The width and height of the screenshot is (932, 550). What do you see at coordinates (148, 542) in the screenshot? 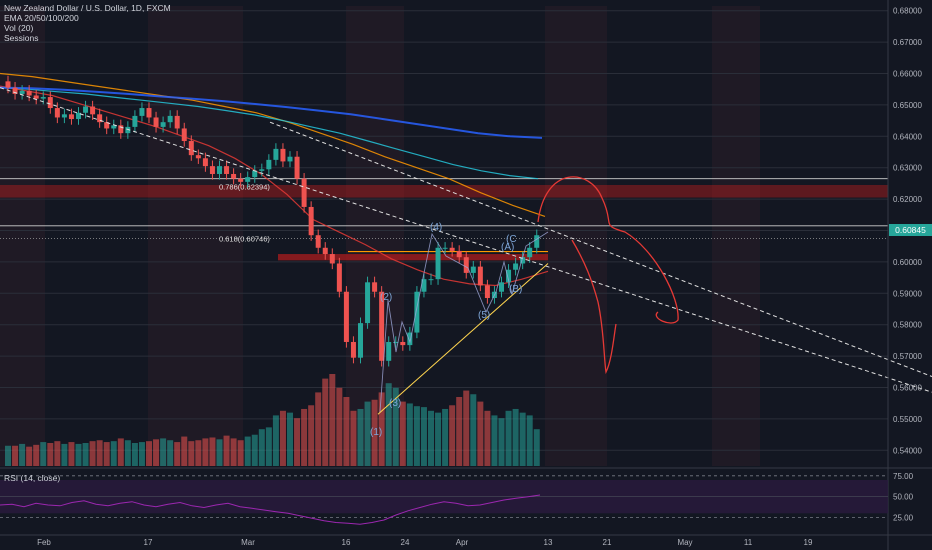
I see `time-tick-label: 17` at bounding box center [148, 542].